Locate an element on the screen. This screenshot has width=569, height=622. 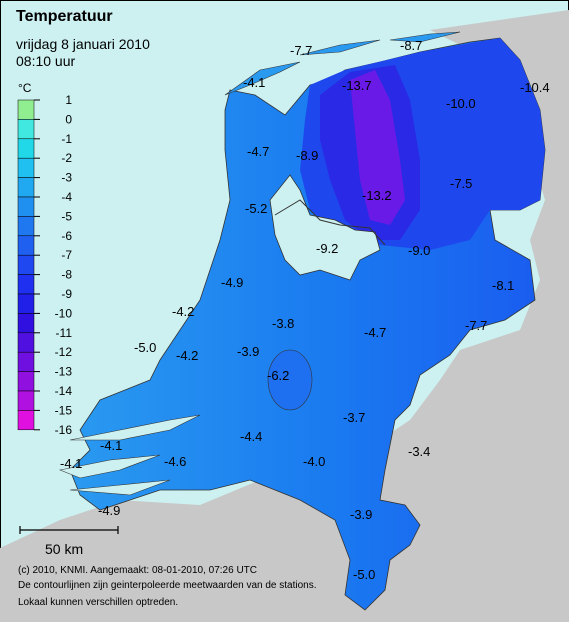
scale-label: 50 km is located at coordinates (64, 549).